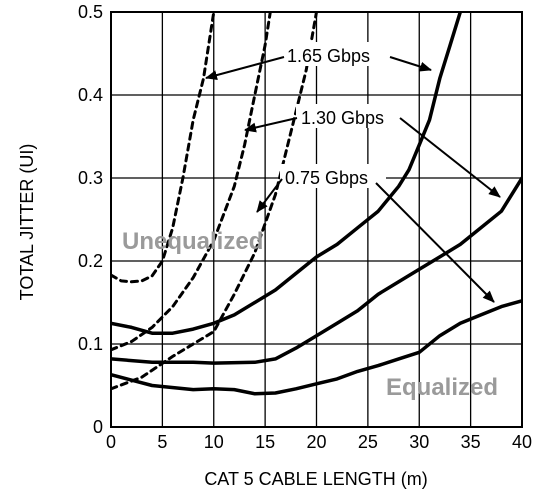 The height and width of the screenshot is (492, 551). Describe the element at coordinates (111, 442) in the screenshot. I see `x-tick-label: 0` at that location.